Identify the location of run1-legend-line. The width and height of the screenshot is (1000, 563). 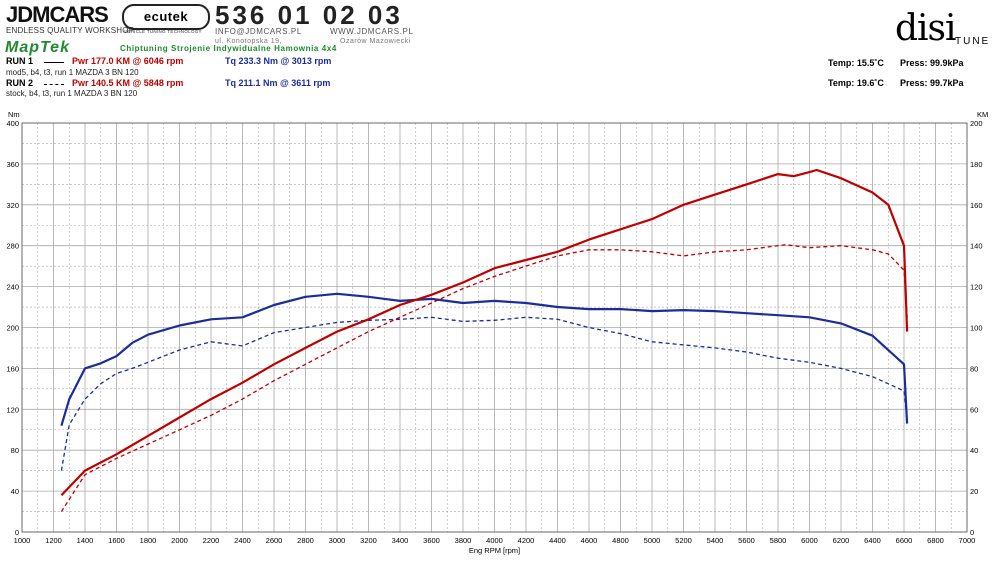
(54, 62).